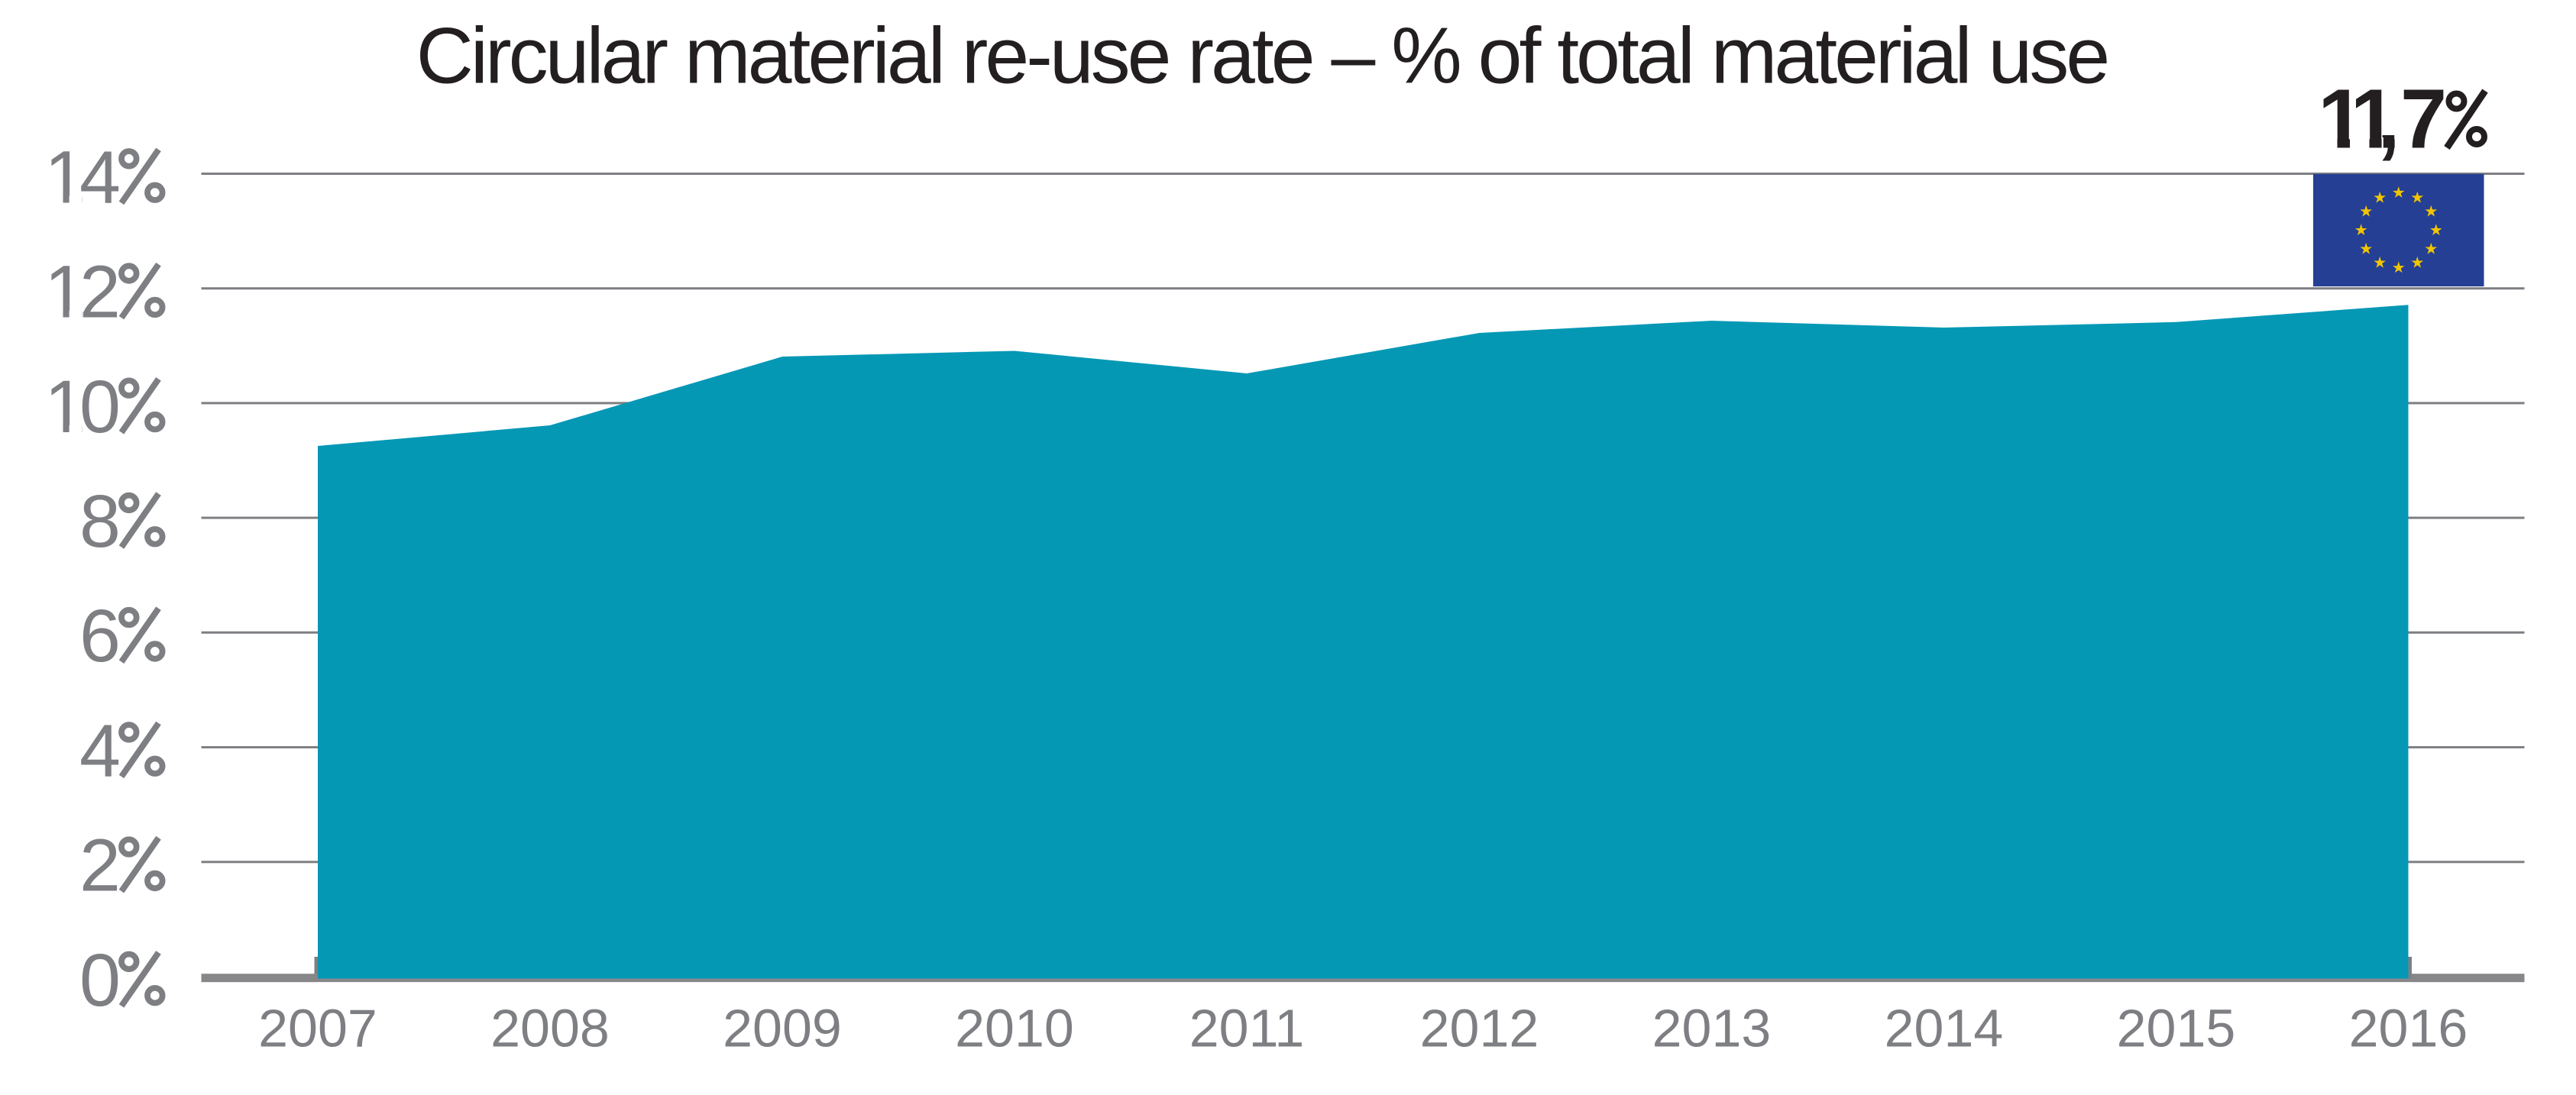 The image size is (2576, 1095). What do you see at coordinates (98, 635) in the screenshot?
I see `svg-text: 6` at bounding box center [98, 635].